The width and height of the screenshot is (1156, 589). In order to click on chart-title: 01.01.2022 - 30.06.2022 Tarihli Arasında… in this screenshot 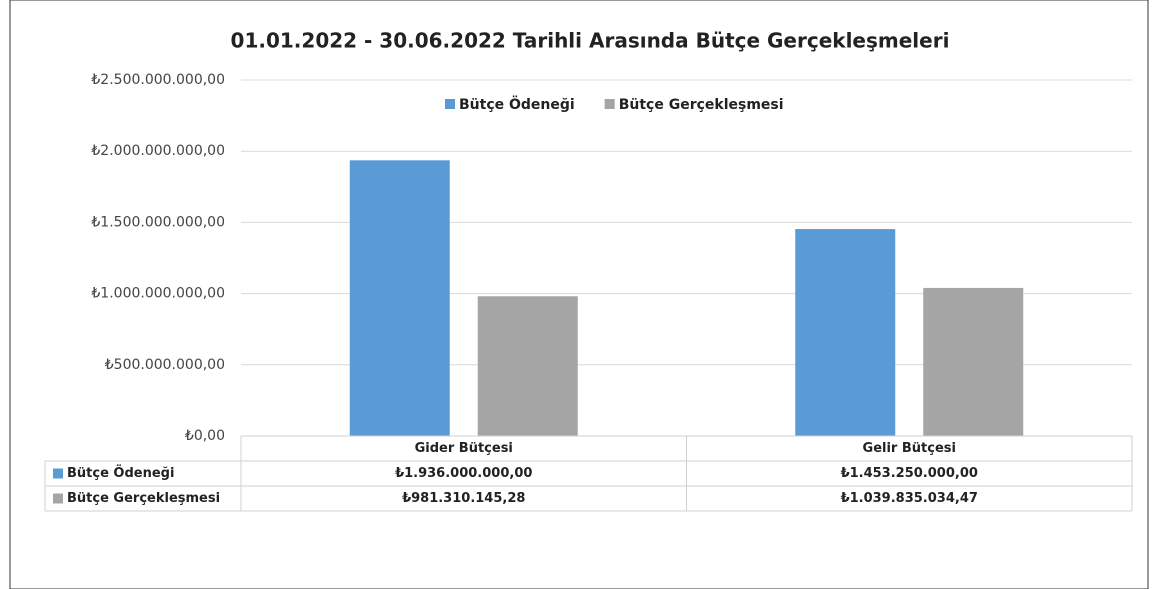, I will do `click(590, 41)`.